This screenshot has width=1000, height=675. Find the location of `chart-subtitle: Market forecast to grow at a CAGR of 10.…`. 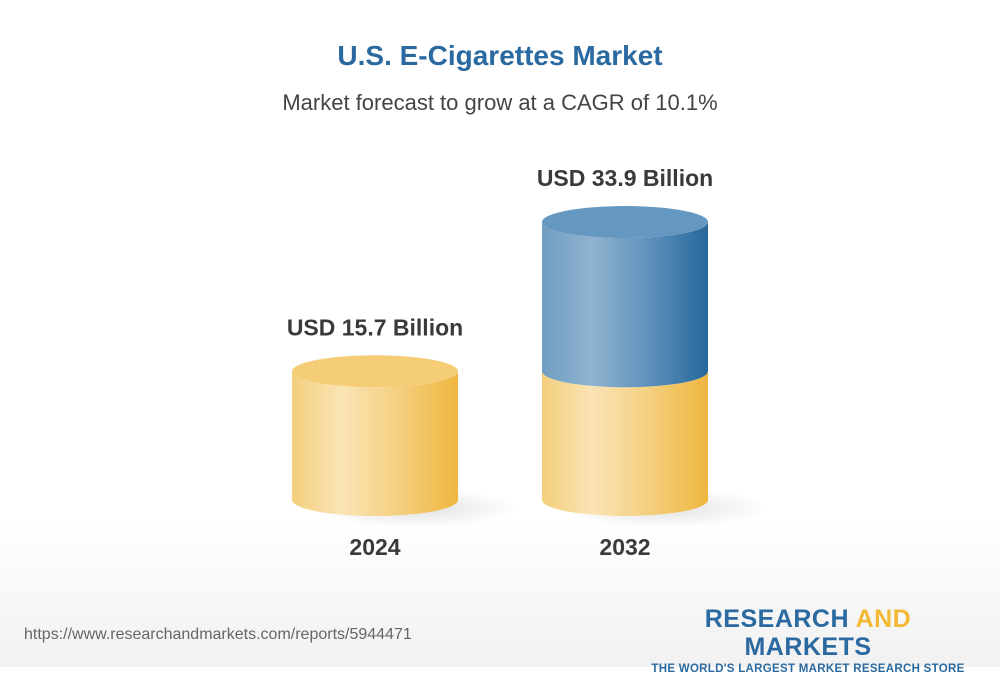

chart-subtitle: Market forecast to grow at a CAGR of 10.… is located at coordinates (500, 102).